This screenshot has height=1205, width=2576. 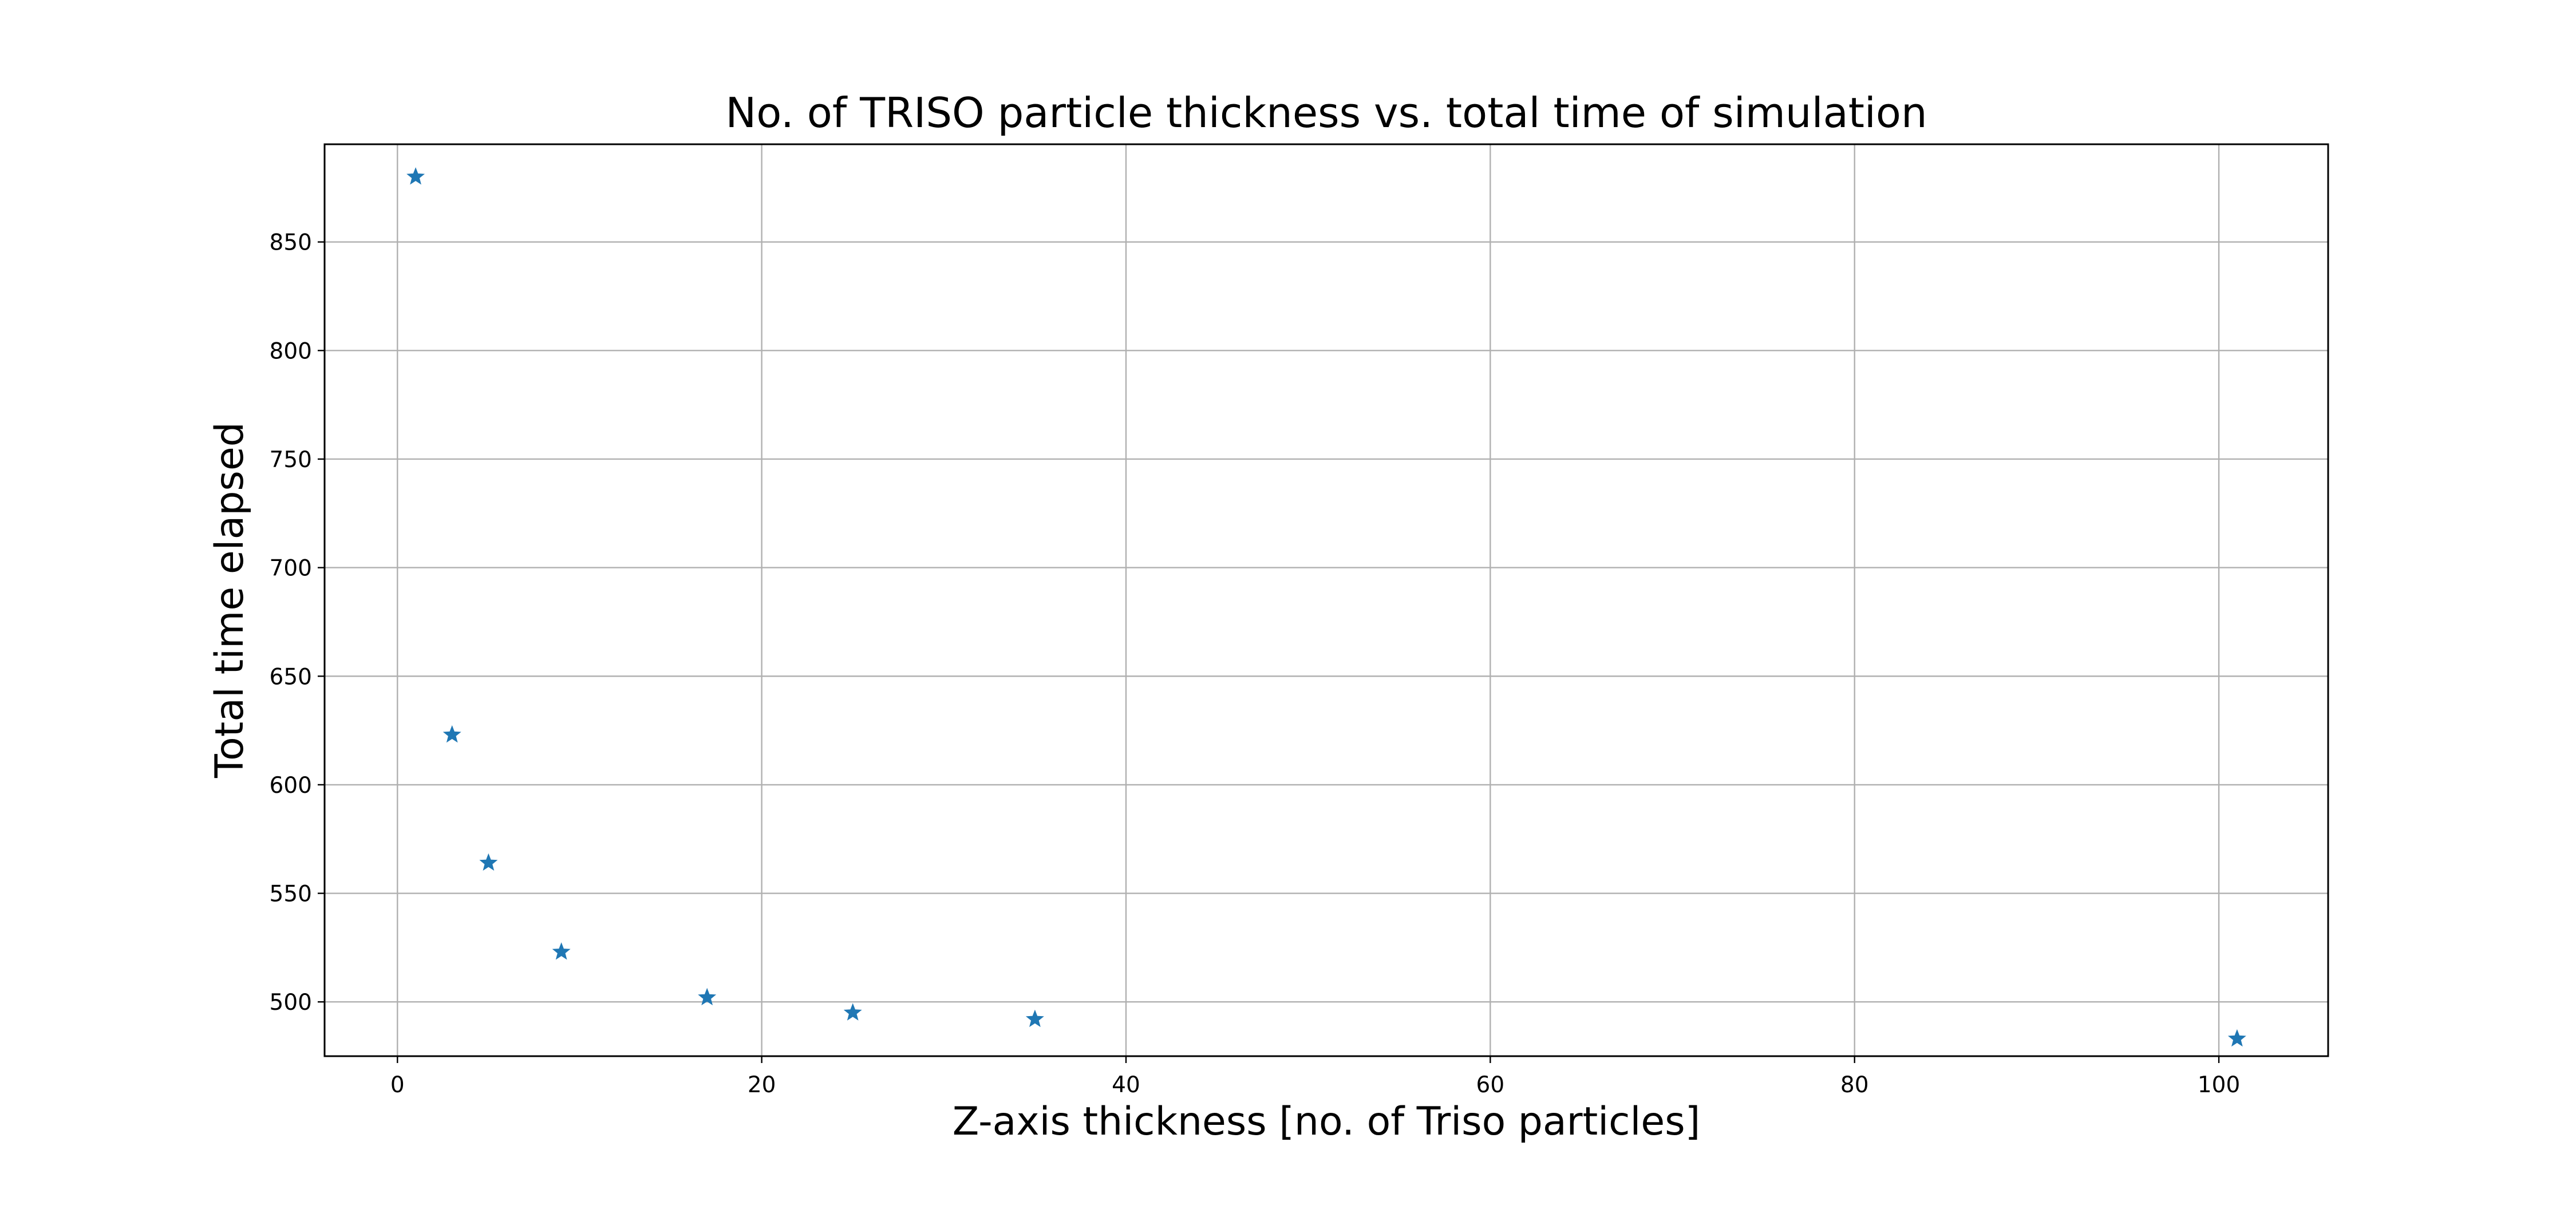 I want to click on x-tick-label: 60, so click(x=1490, y=1085).